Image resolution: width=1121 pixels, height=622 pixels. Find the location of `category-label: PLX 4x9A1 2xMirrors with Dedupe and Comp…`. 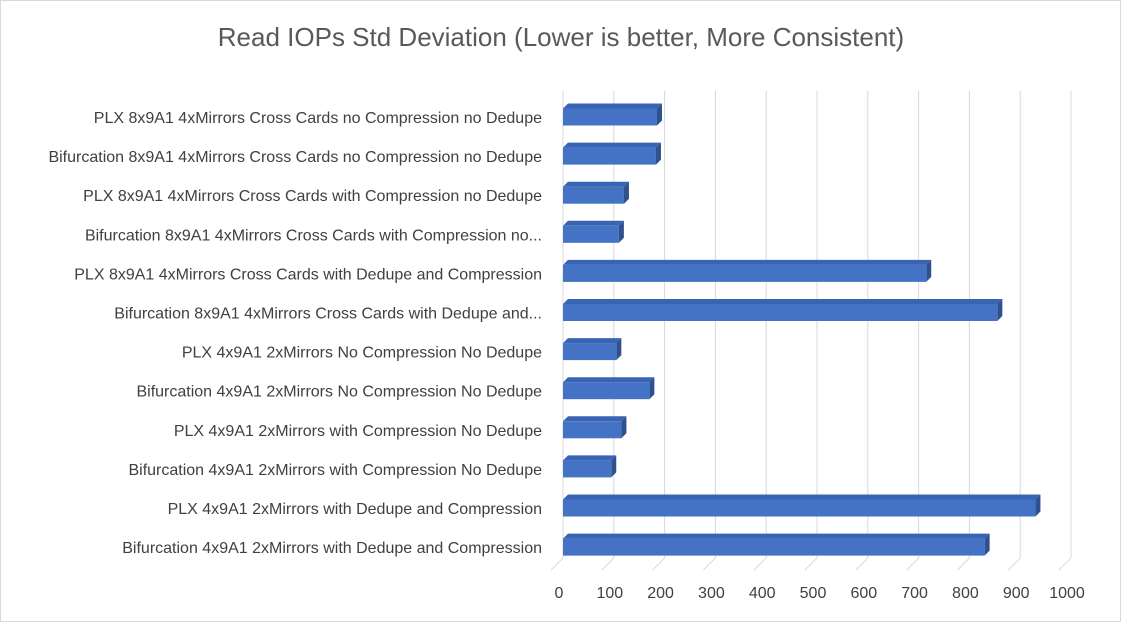

category-label: PLX 4x9A1 2xMirrors with Dedupe and Comp… is located at coordinates (355, 509).